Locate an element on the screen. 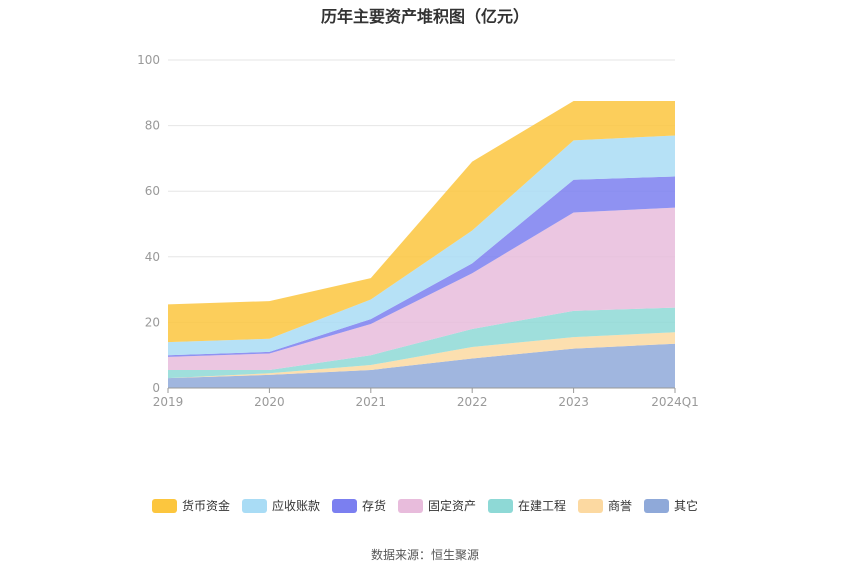 Image resolution: width=850 pixels, height=575 pixels. legend-label: 在建工程 is located at coordinates (542, 506).